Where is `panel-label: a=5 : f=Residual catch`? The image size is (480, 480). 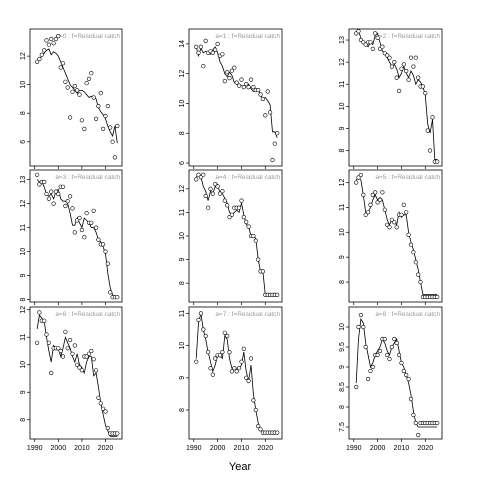 panel-label: a=5 : f=Residual catch is located at coordinates (407, 177).